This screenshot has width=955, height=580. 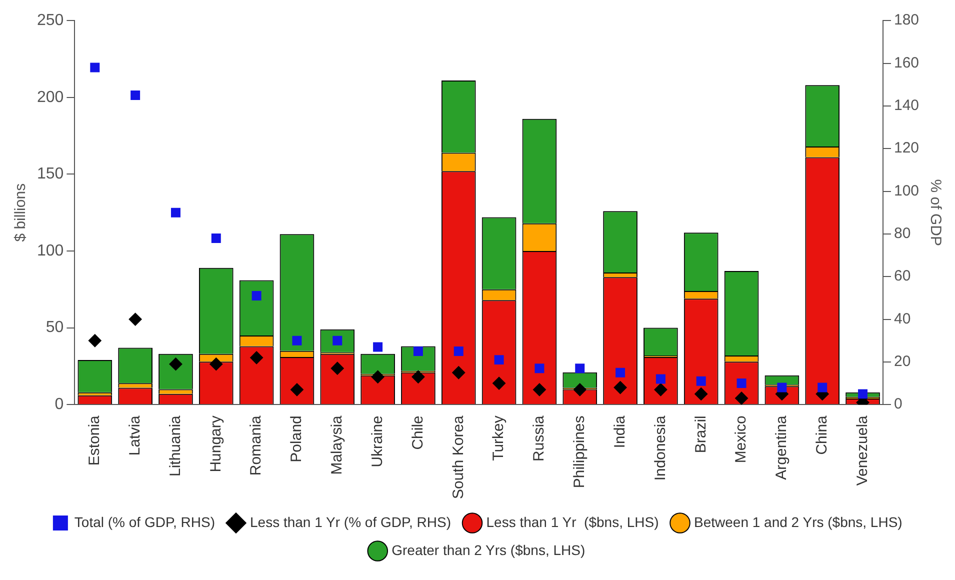 What do you see at coordinates (798, 522) in the screenshot?
I see `legend-label: Between 1 and 2 Yrs ($bns, LHS)` at bounding box center [798, 522].